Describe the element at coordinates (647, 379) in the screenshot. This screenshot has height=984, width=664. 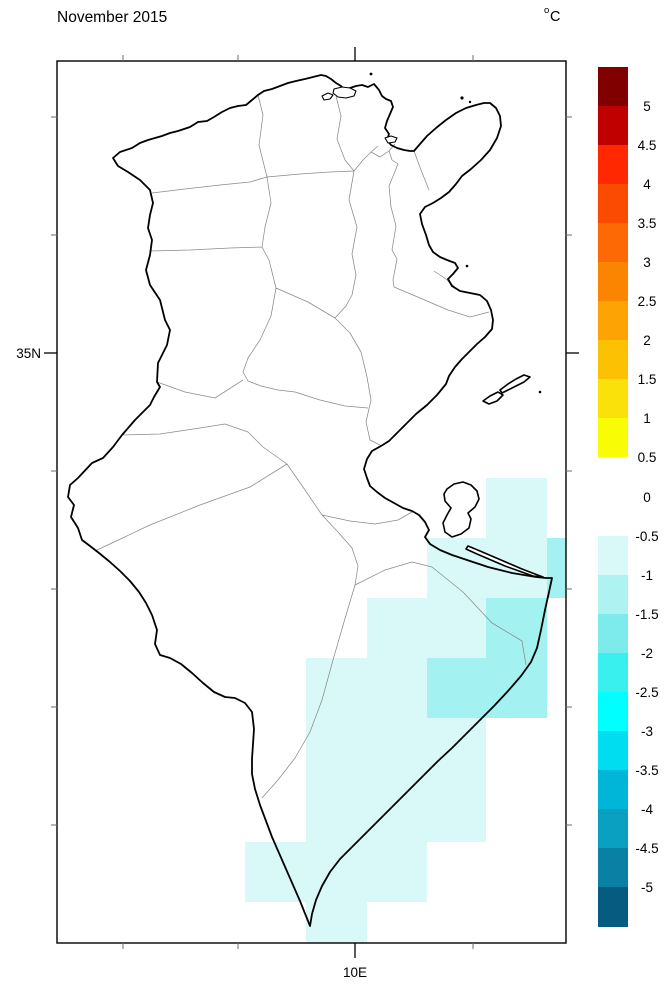
I see `colorbar-label: 1.5` at that location.